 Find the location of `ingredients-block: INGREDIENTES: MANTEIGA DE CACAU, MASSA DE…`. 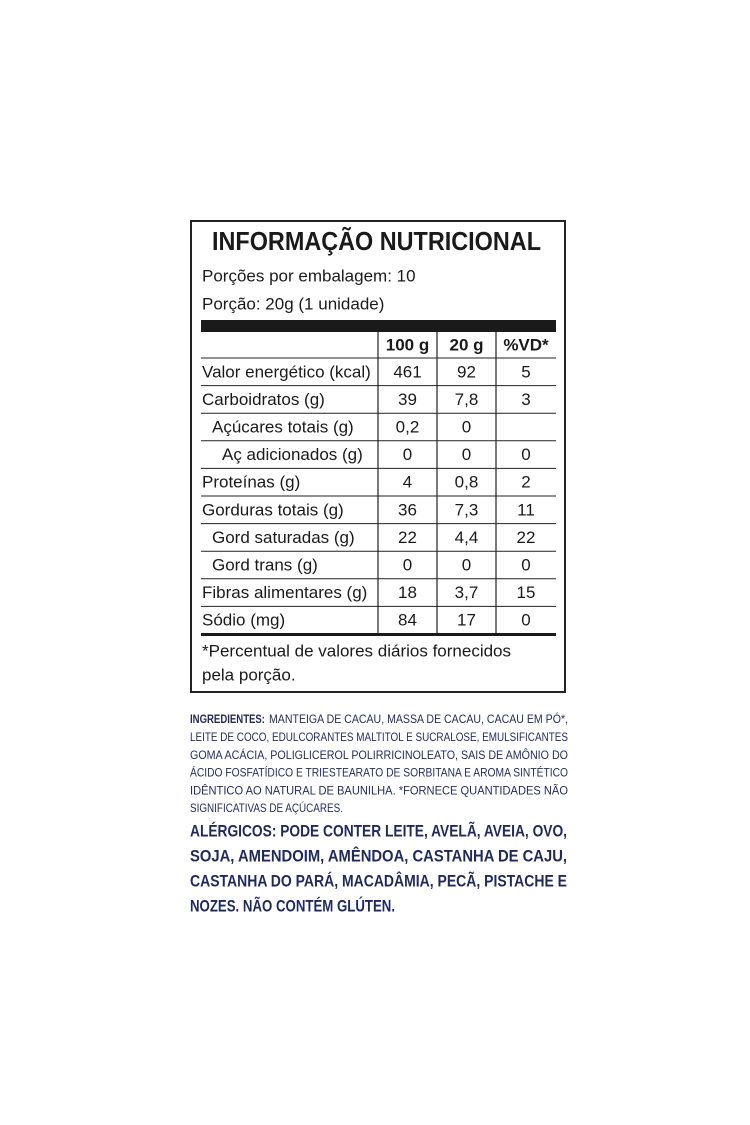

ingredients-block: INGREDIENTES: MANTEIGA DE CACAU, MASSA DE… is located at coordinates (379, 813).